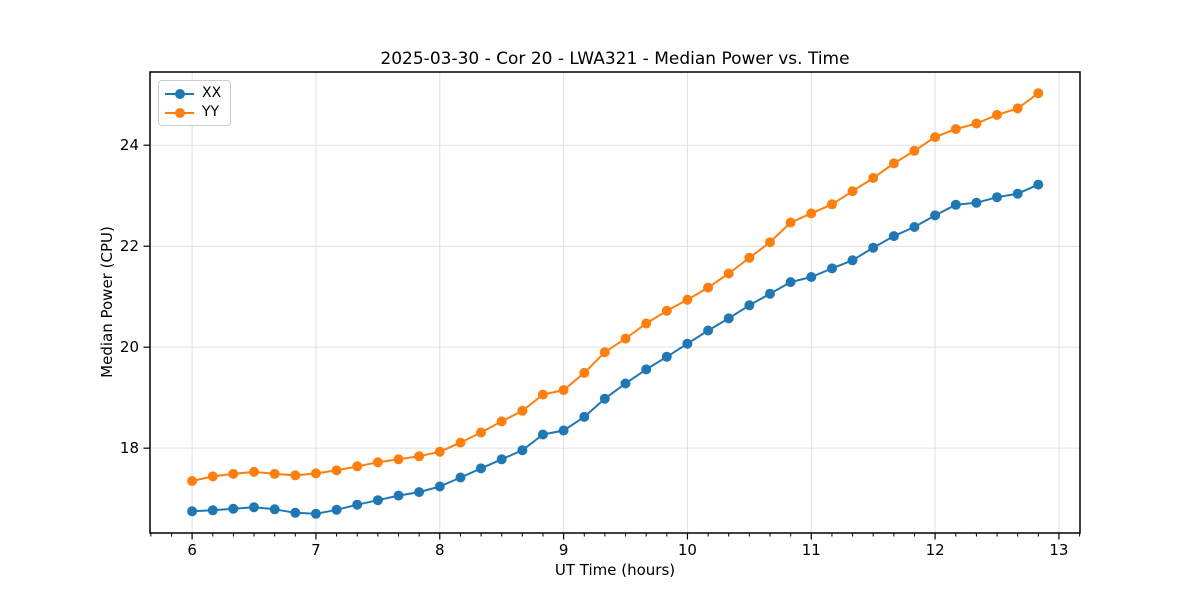 The width and height of the screenshot is (1200, 600). What do you see at coordinates (212, 93) in the screenshot?
I see `legend-label-XX: XX` at bounding box center [212, 93].